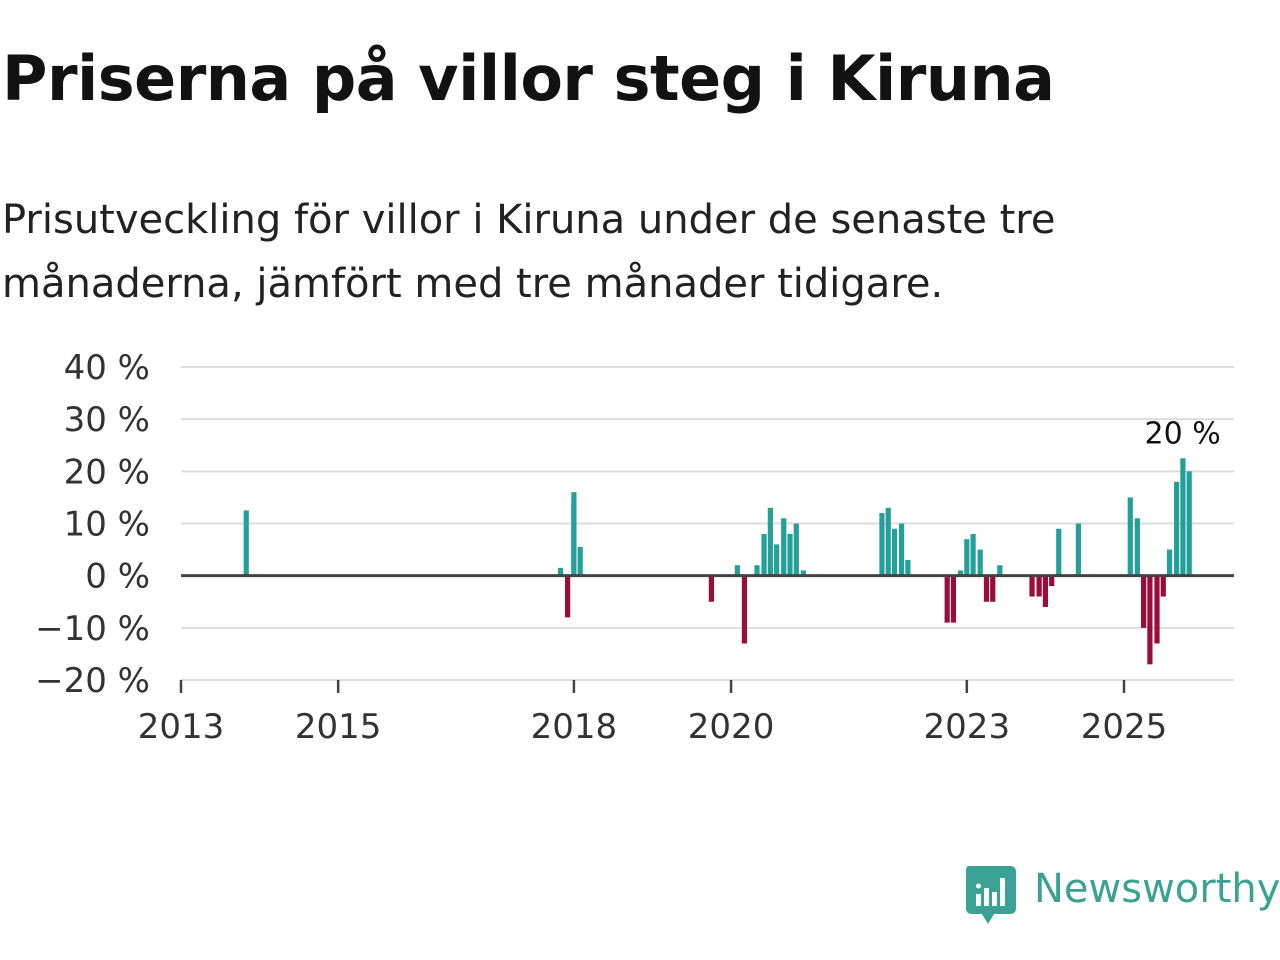 Image resolution: width=1280 pixels, height=960 pixels. I want to click on x-tick-label: 2015, so click(338, 727).